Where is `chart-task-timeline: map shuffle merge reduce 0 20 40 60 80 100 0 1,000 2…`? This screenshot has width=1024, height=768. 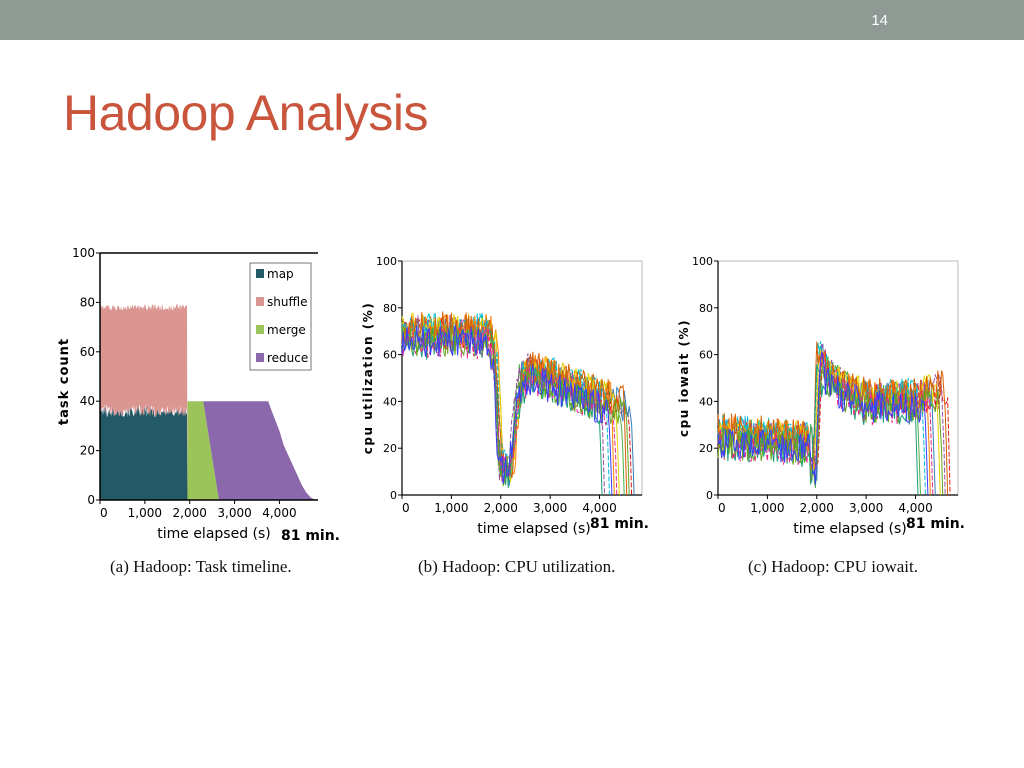
chart-task-timeline: map shuffle merge reduce 0 20 40 60 80 100 0 1,000 2… is located at coordinates (198, 395).